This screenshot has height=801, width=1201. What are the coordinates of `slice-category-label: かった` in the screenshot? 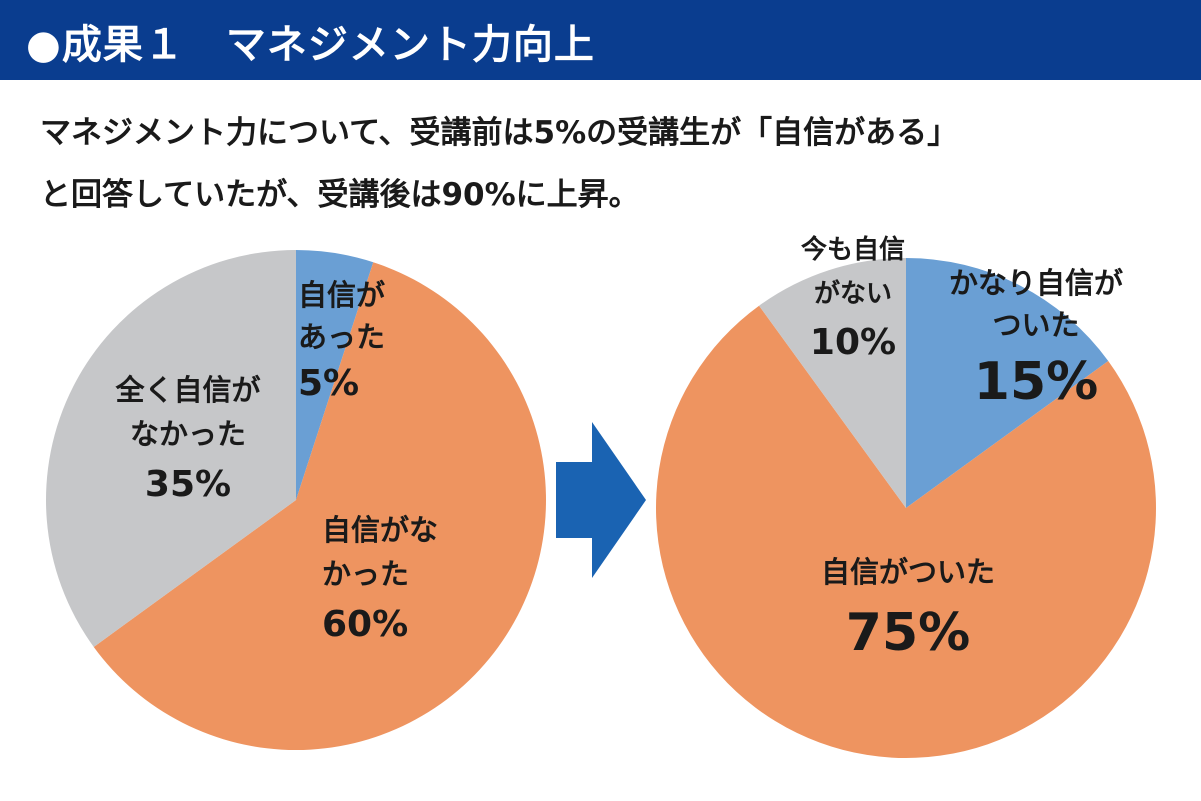 It's located at (365, 574).